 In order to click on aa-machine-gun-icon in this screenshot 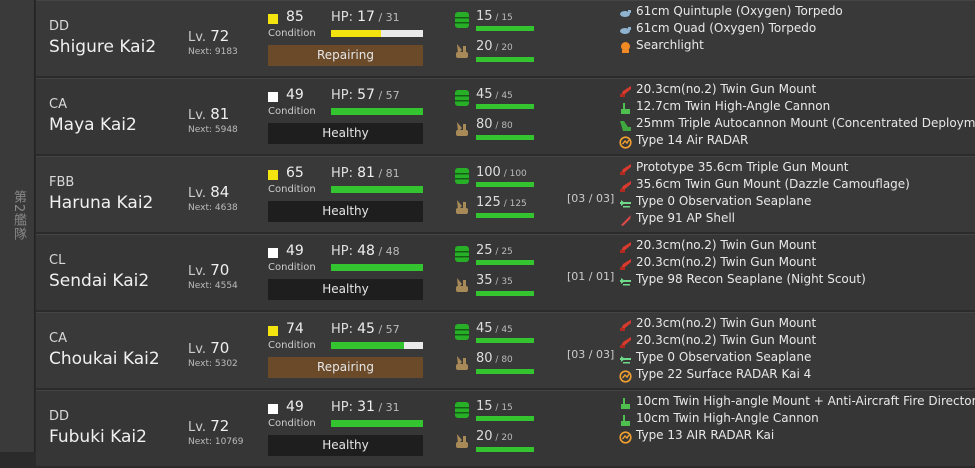, I will do `click(625, 124)`.